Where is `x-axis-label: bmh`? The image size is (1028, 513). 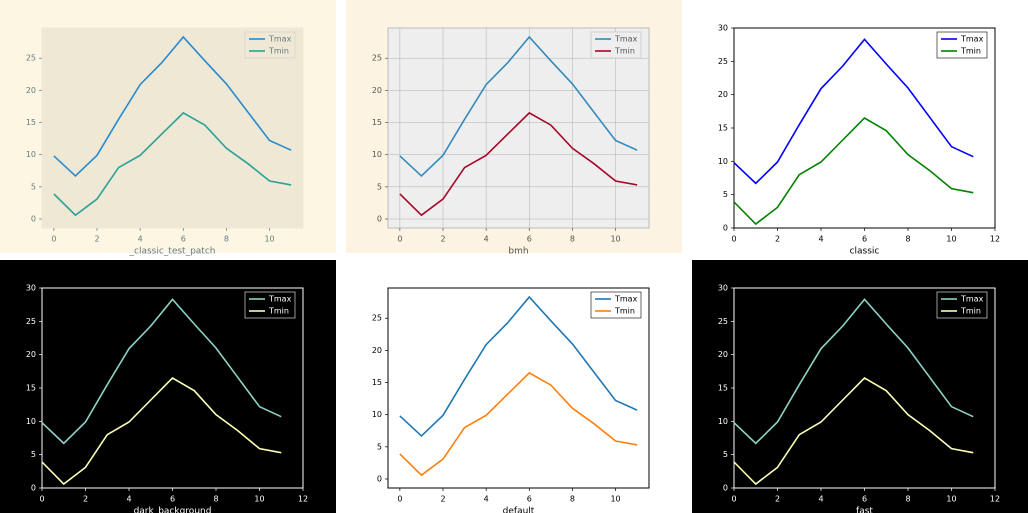
x-axis-label: bmh is located at coordinates (518, 252).